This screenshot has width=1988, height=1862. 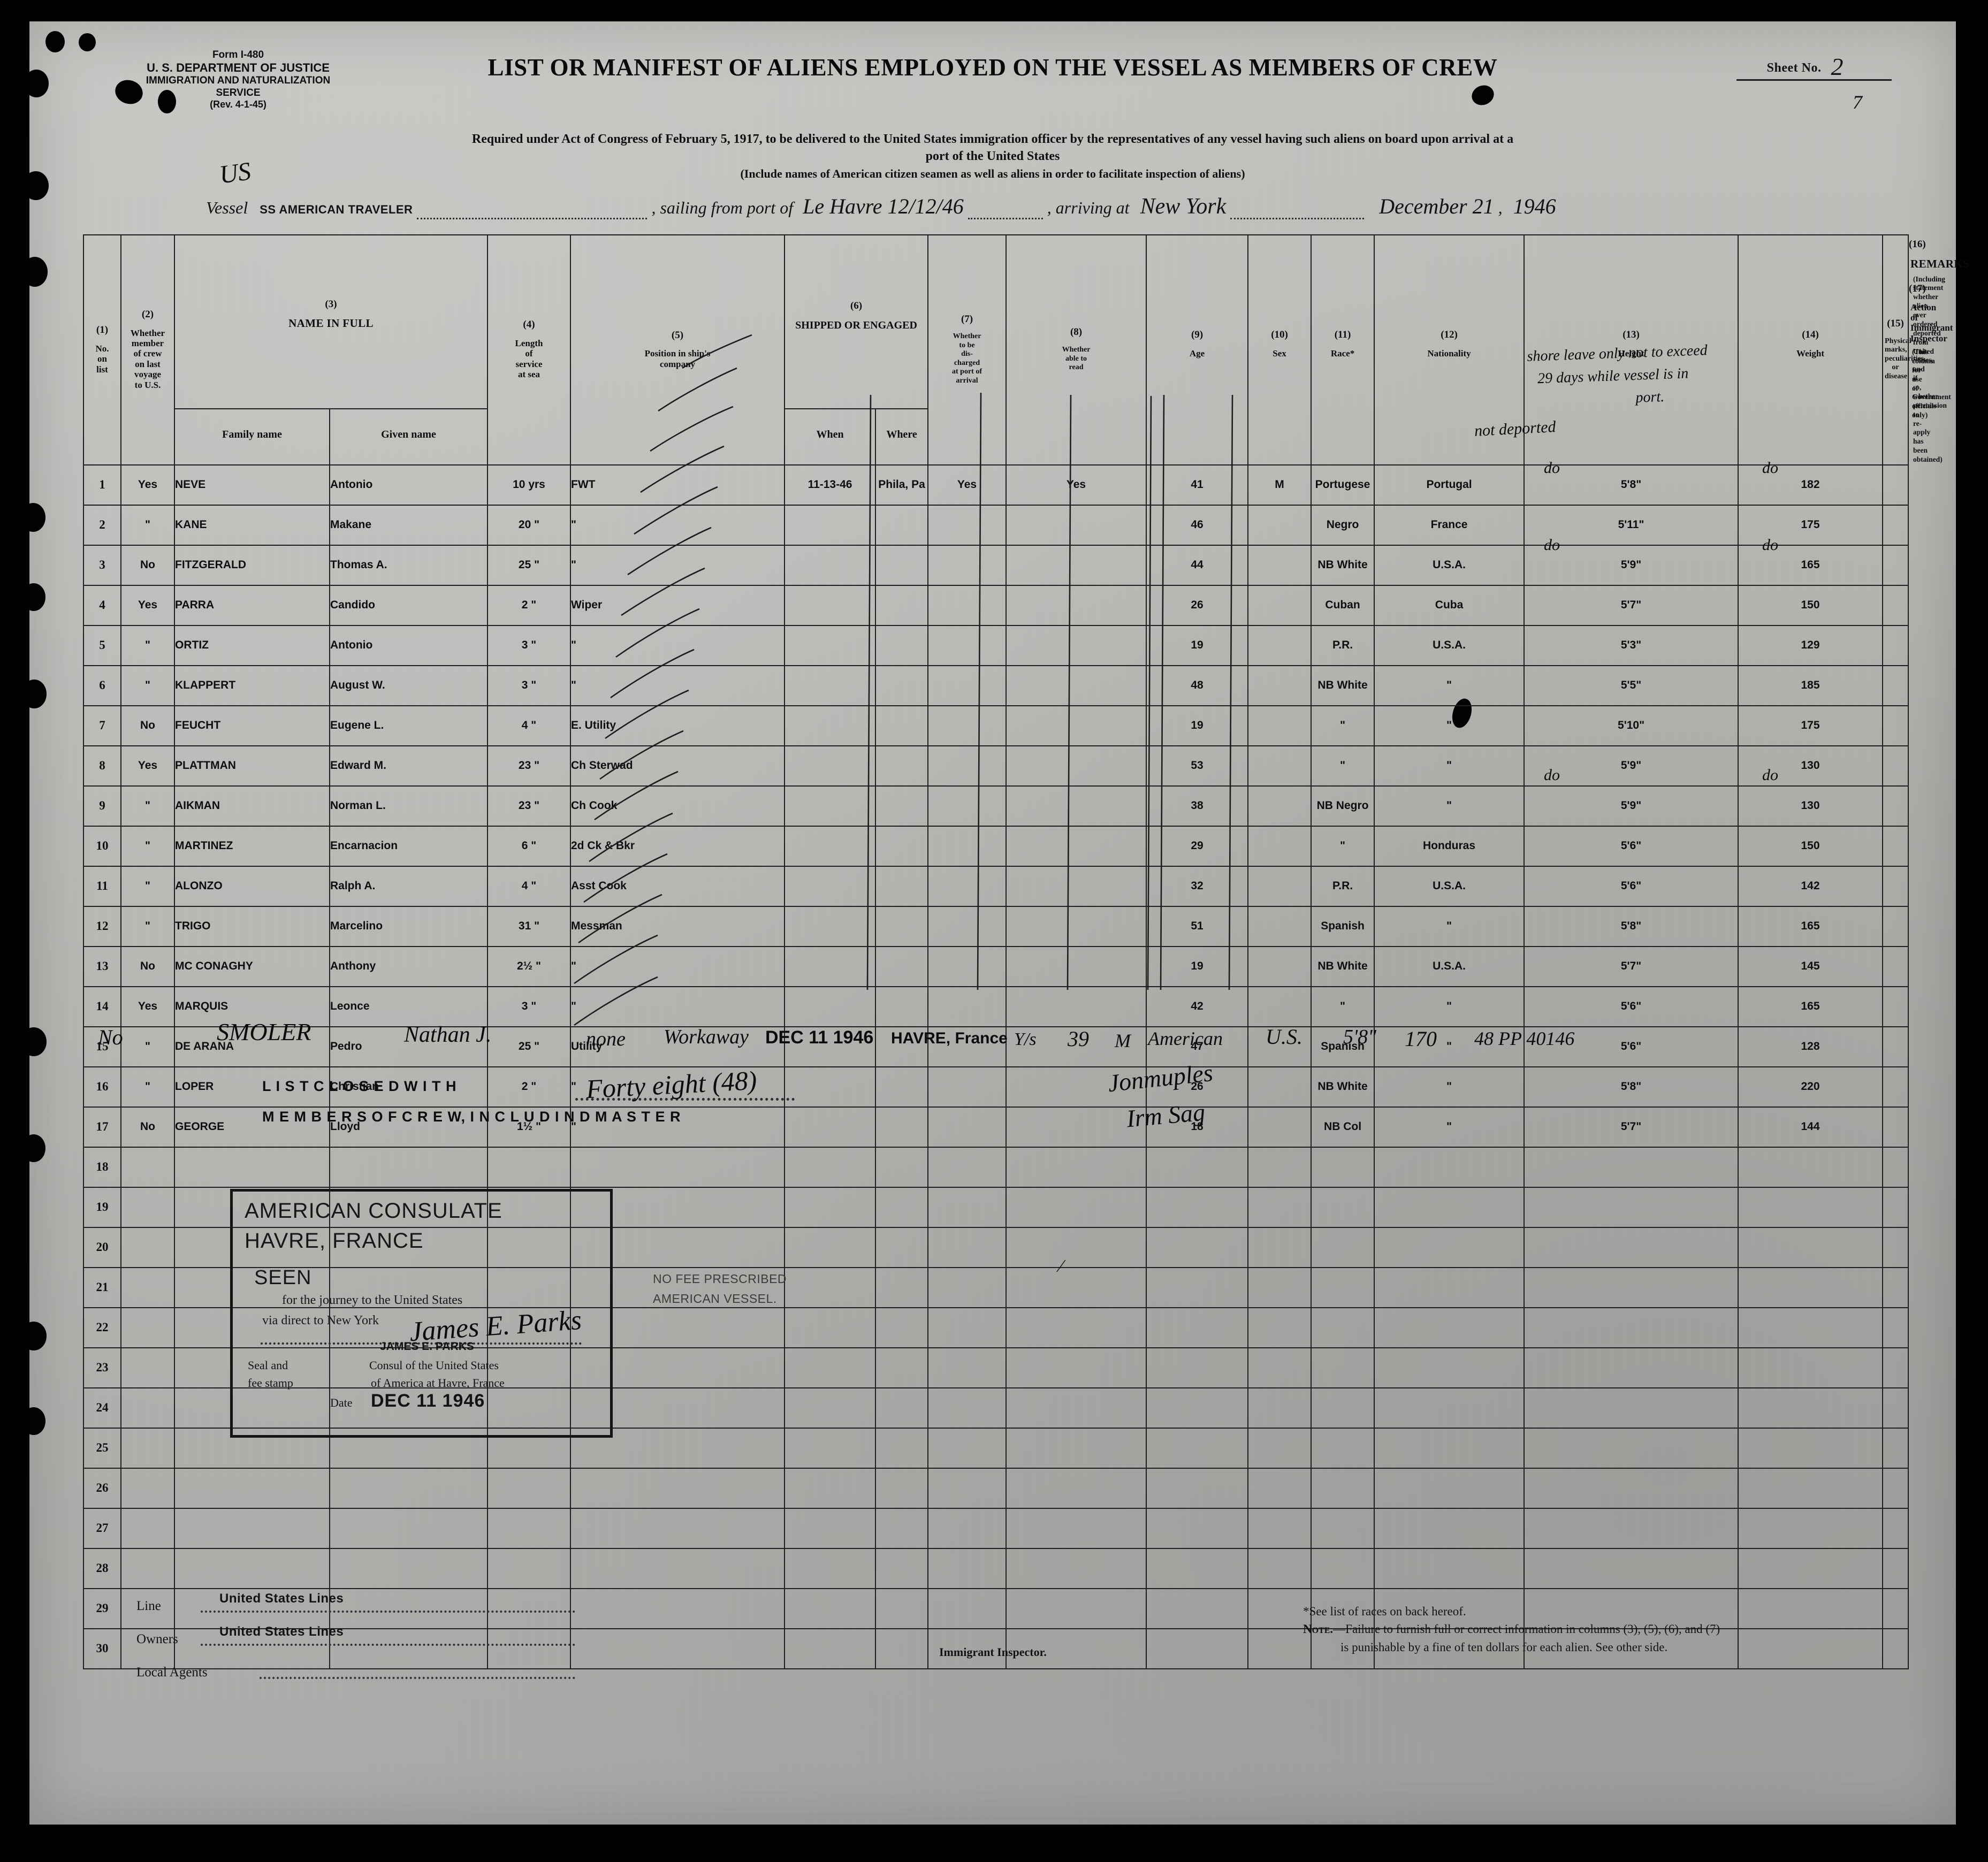 What do you see at coordinates (102, 1608) in the screenshot?
I see `cell-no: 29` at bounding box center [102, 1608].